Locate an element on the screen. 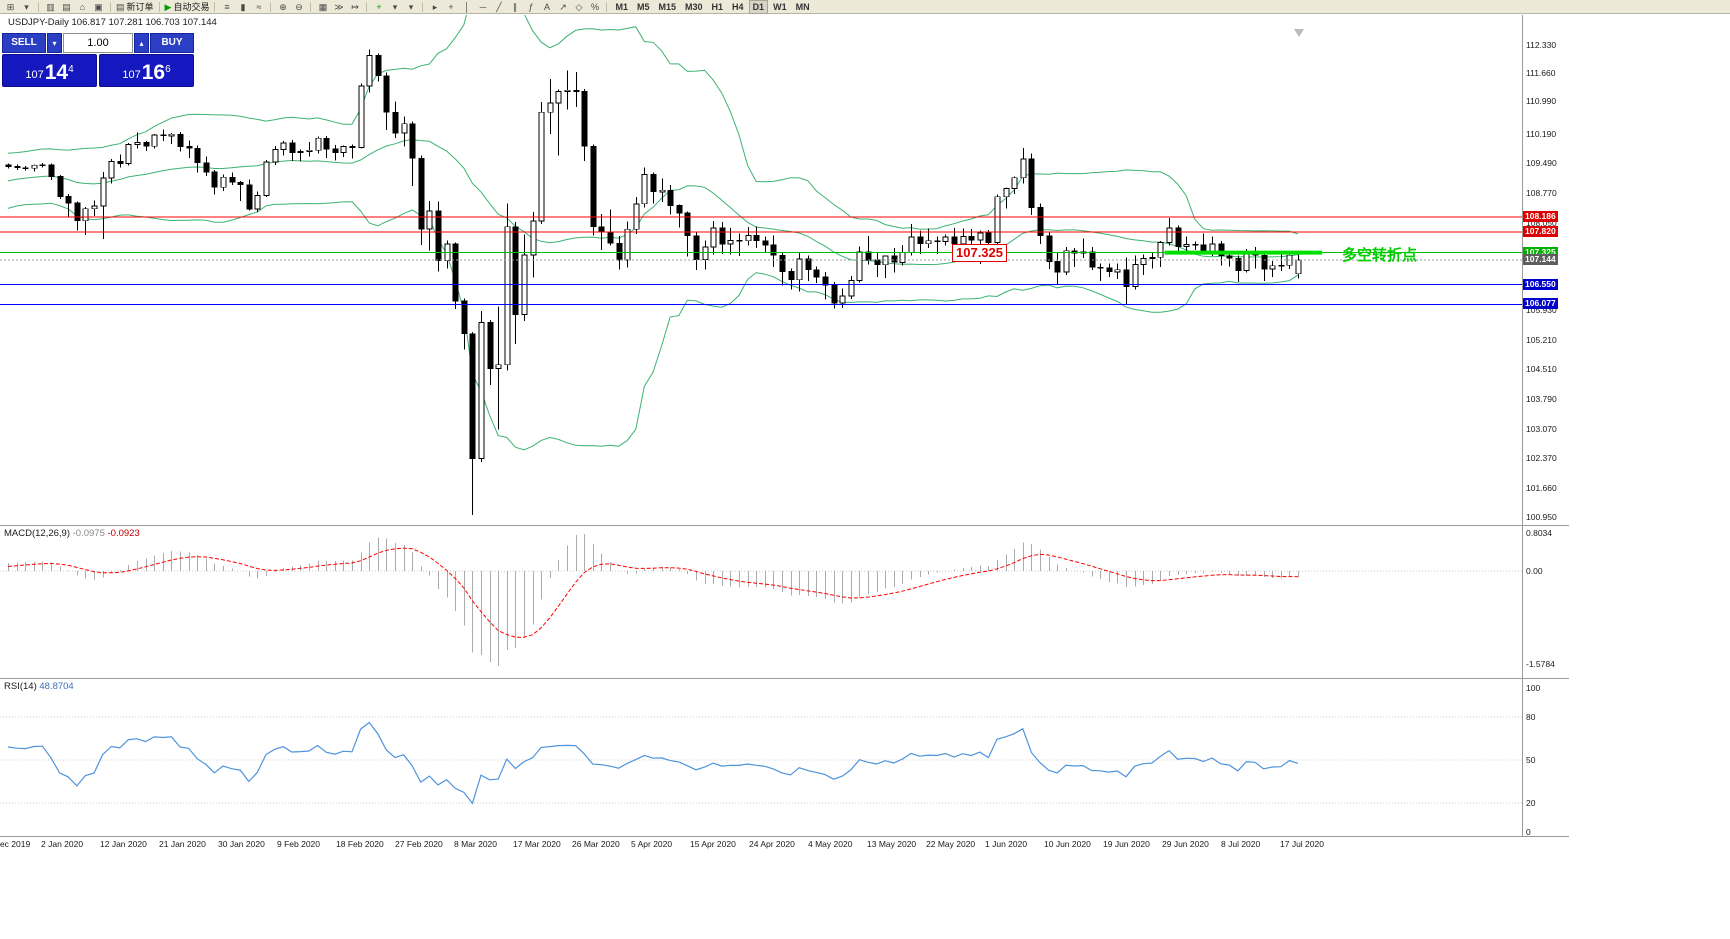 The width and height of the screenshot is (1730, 939). price-level-chip: 106.077 is located at coordinates (1540, 304).